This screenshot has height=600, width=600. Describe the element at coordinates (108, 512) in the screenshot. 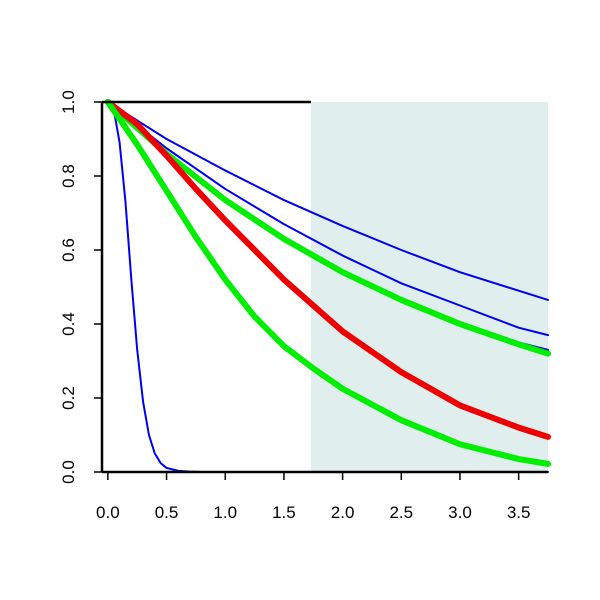

I see `x-tick-label: 0.0` at that location.